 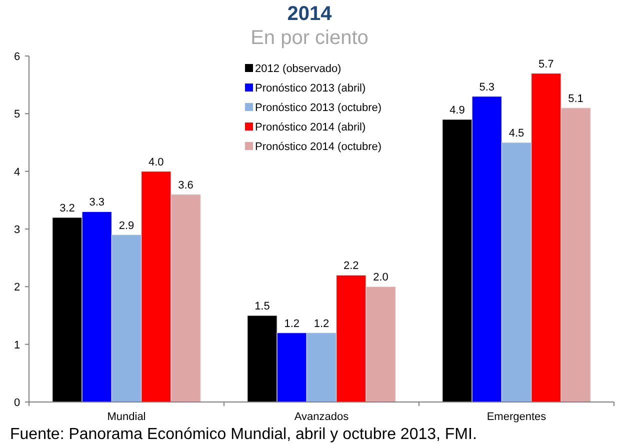 I want to click on legend-label: Pronóstico 2014 (octubre), so click(x=318, y=147).